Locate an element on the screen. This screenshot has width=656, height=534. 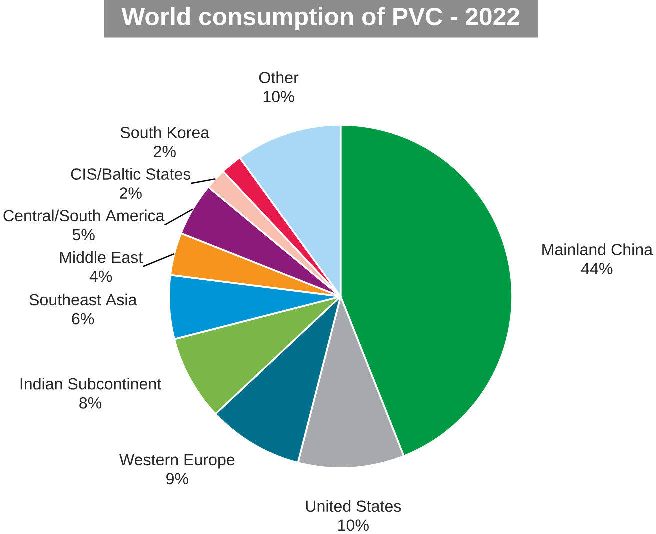
slice-label: Central/South America is located at coordinates (84, 216).